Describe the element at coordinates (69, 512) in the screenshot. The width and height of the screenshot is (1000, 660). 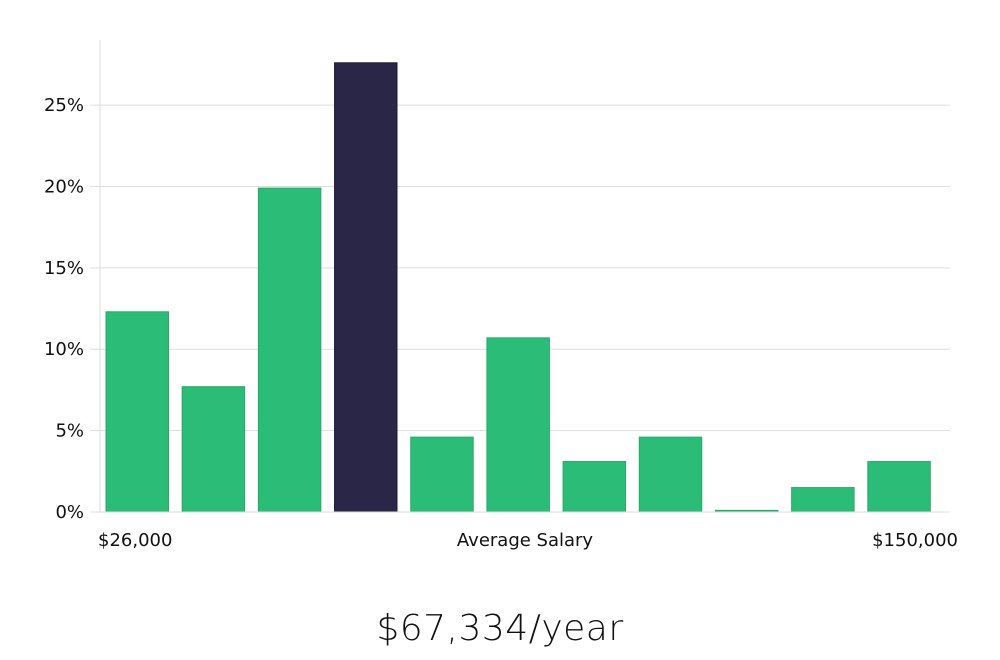
I see `y-tick-label: 0%` at that location.